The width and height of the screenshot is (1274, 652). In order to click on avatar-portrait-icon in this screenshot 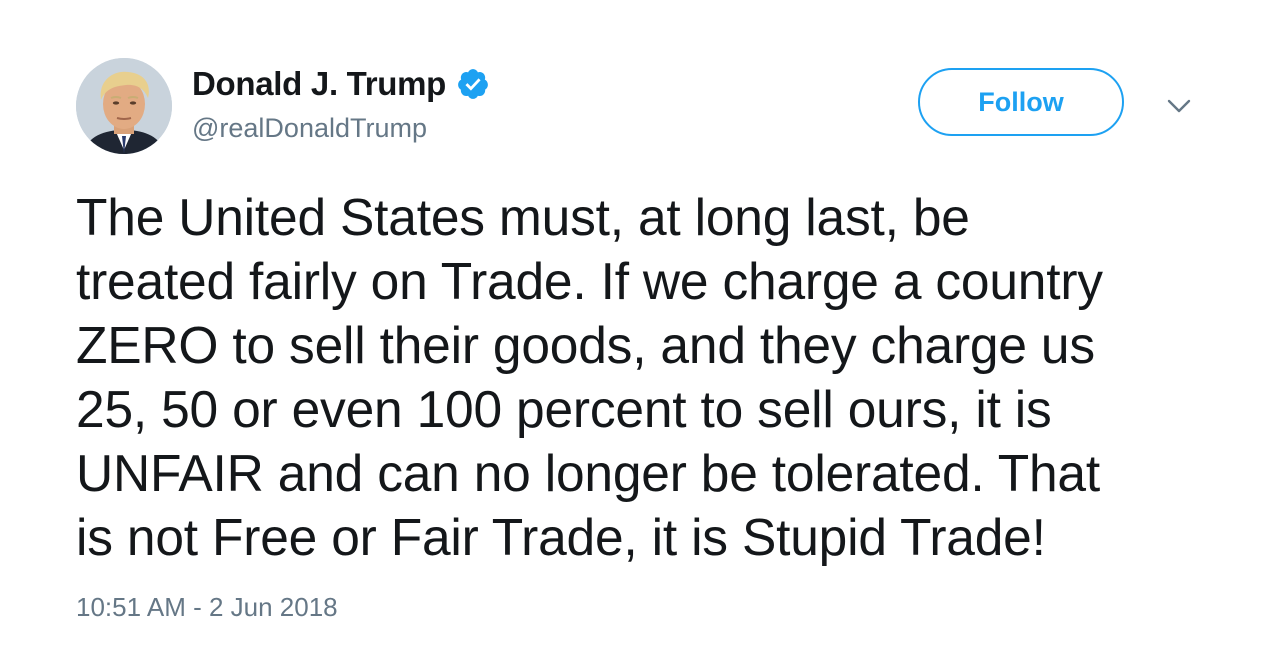, I will do `click(124, 106)`.